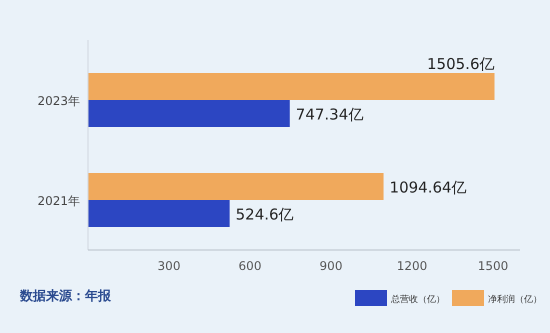  Describe the element at coordinates (493, 266) in the screenshot. I see `x-tick-label: 1500` at that location.